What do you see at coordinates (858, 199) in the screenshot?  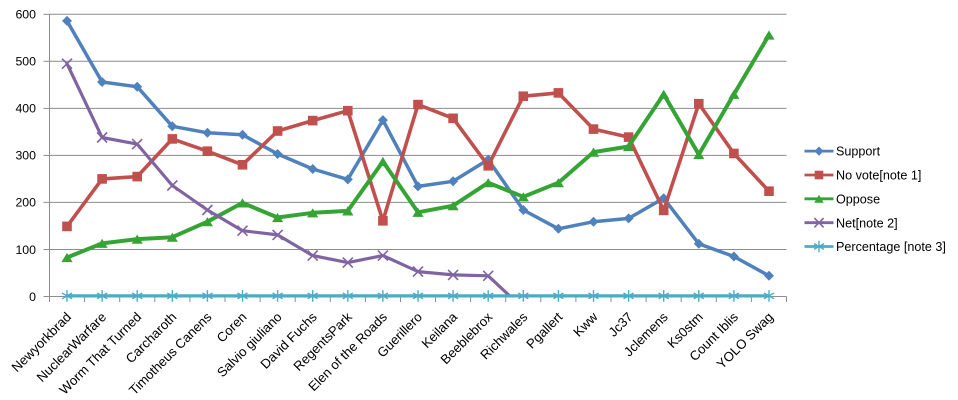 I see `svg-text: Oppose` at bounding box center [858, 199].